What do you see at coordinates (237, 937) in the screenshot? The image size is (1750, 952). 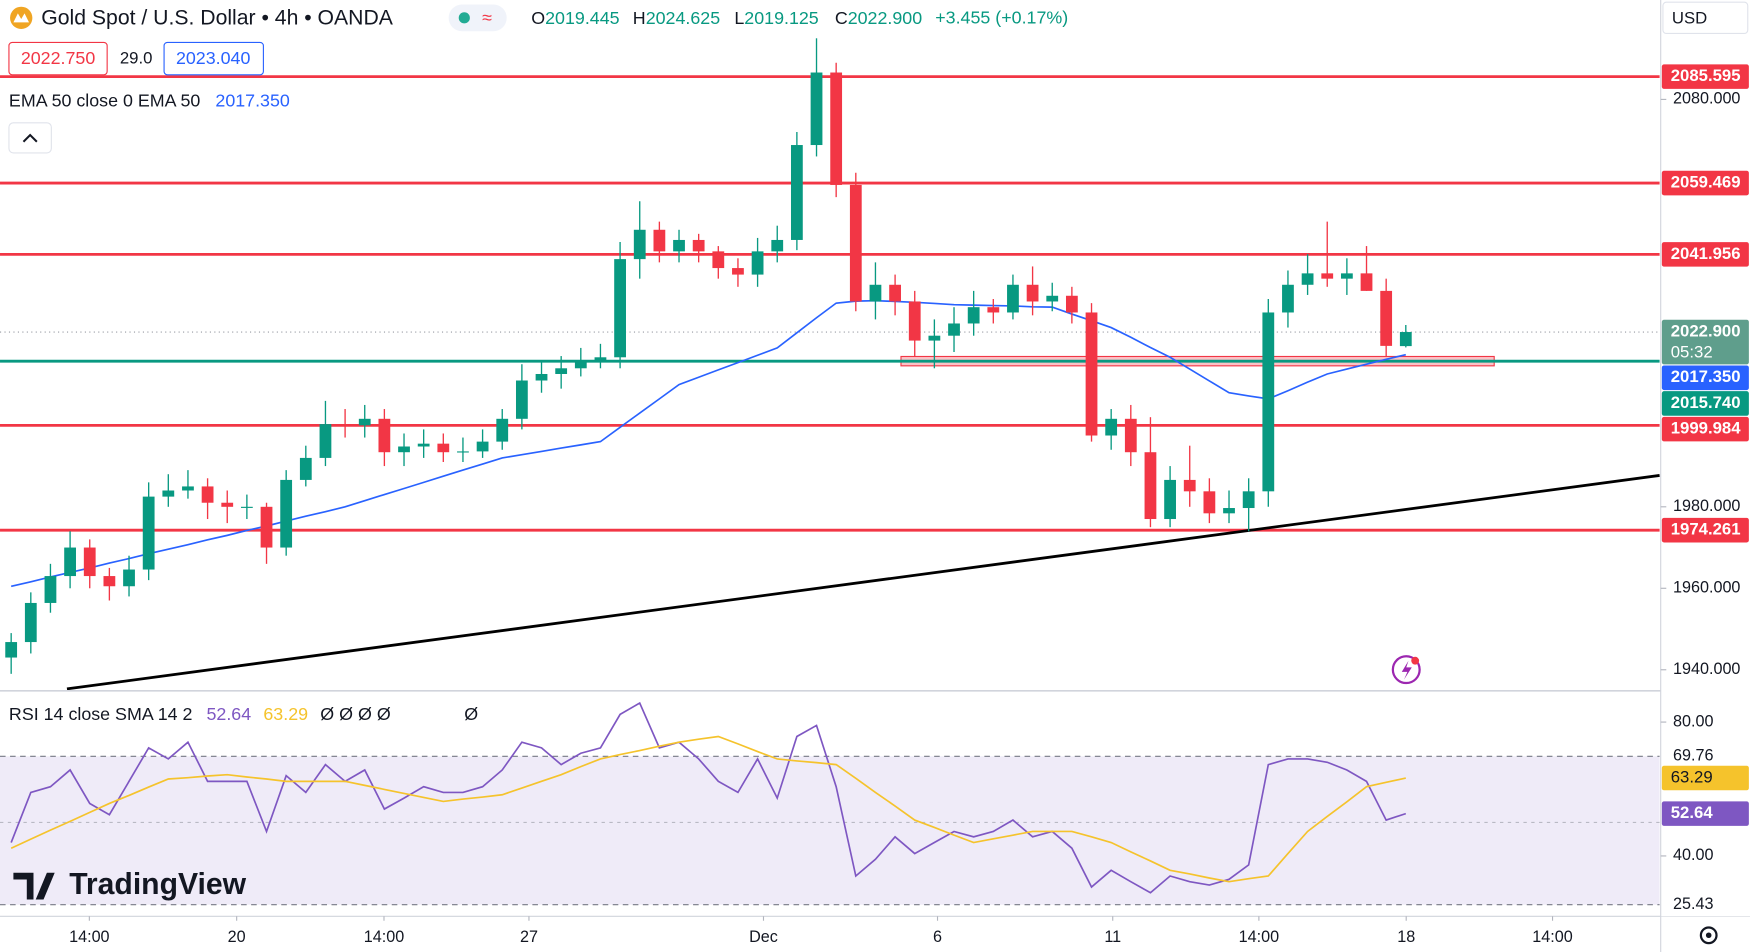 I see `x-tick-label: 20` at bounding box center [237, 937].